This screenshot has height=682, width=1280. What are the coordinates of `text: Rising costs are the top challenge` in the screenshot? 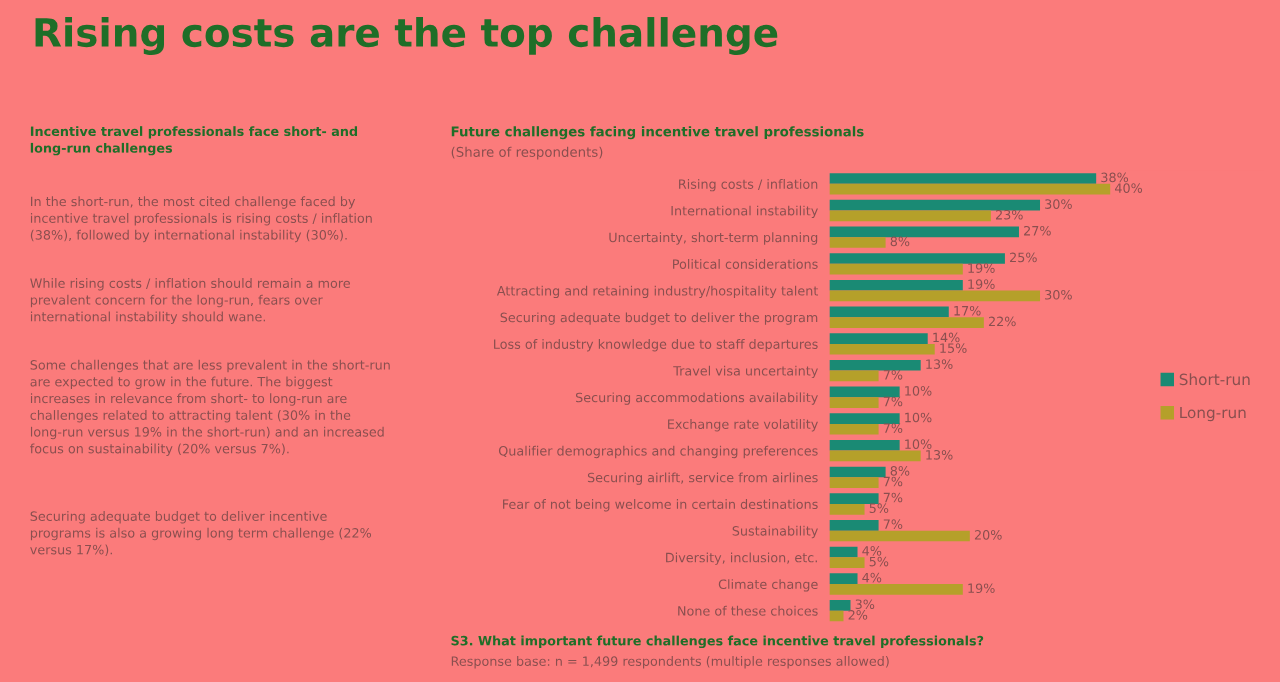 It's located at (406, 36).